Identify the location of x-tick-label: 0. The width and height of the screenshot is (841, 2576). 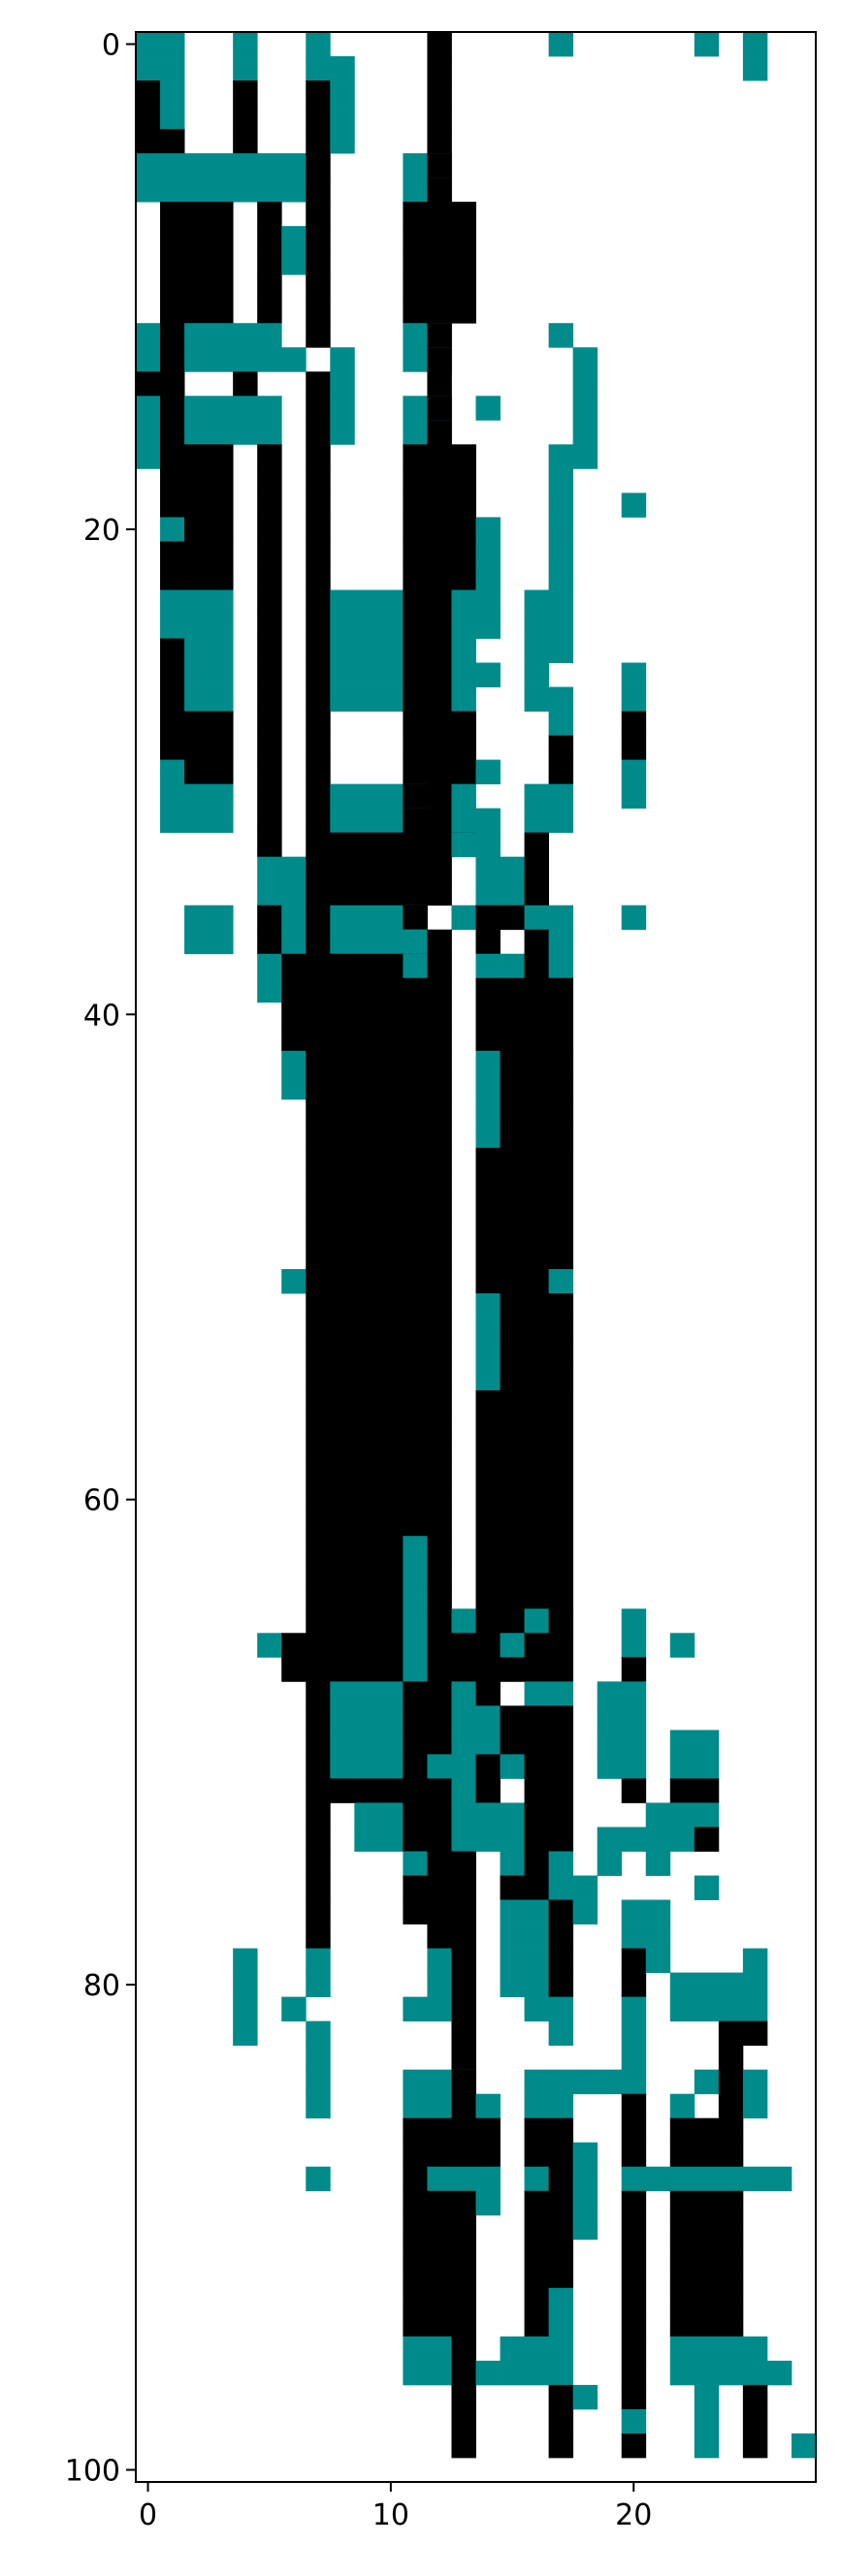
(148, 2515).